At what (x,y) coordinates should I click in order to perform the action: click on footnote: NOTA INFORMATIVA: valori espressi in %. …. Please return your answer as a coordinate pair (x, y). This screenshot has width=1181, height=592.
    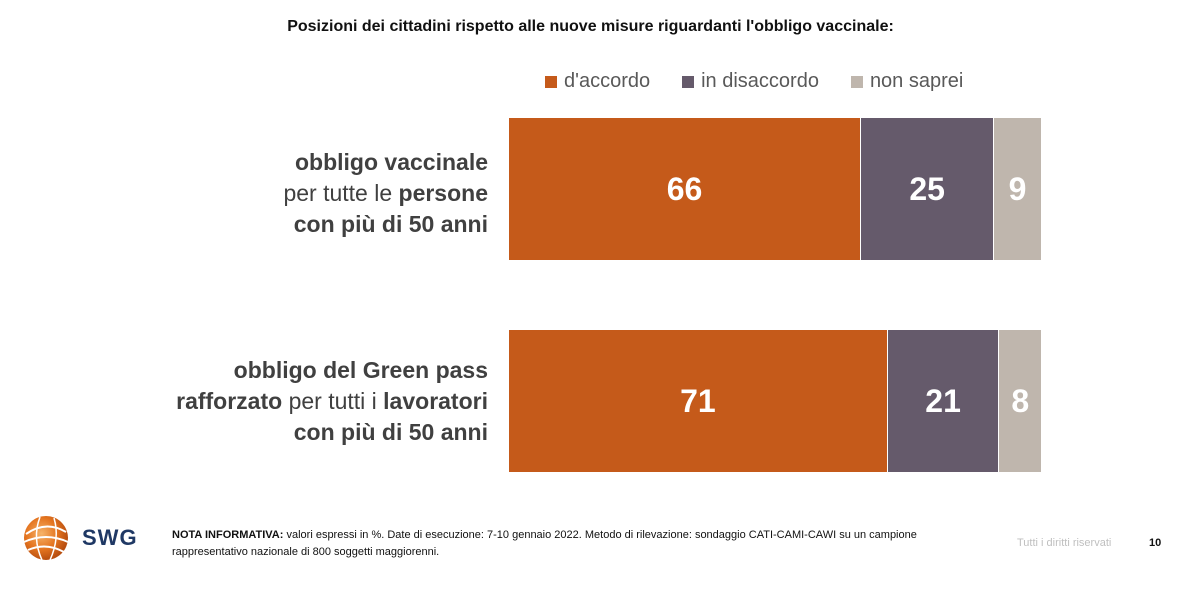
    Looking at the image, I should click on (562, 544).